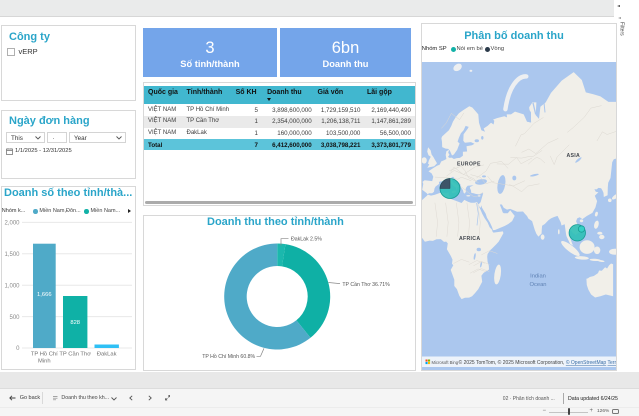  I want to click on svg-text: 1,666, so click(44, 295).